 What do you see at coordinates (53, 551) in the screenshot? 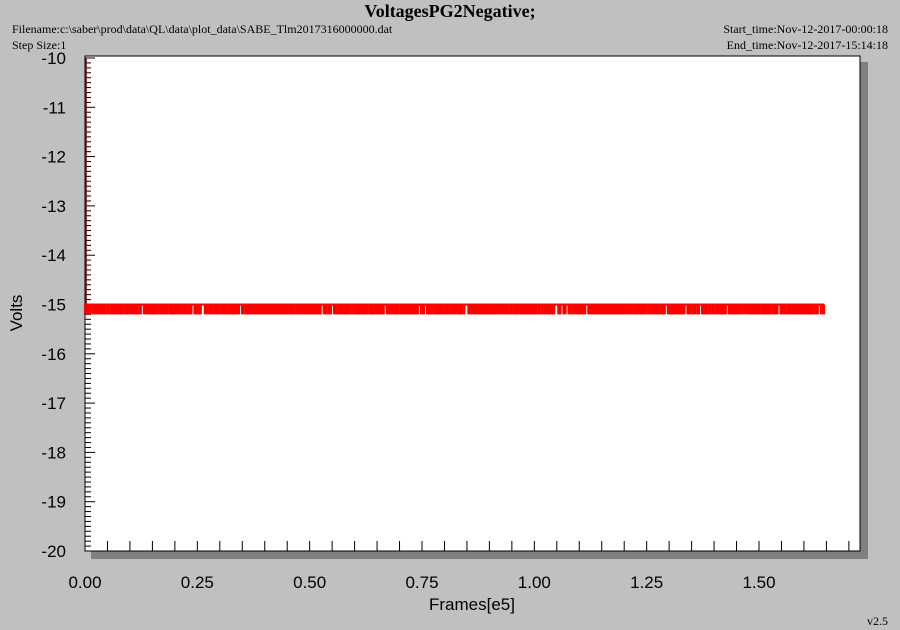
I see `y-tick-label: -20` at bounding box center [53, 551].